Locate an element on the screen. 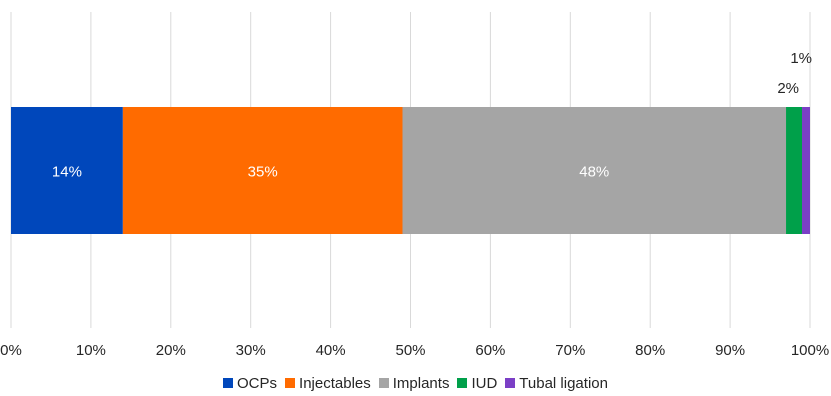 The height and width of the screenshot is (396, 831). legend-item: Tubal ligation is located at coordinates (556, 383).